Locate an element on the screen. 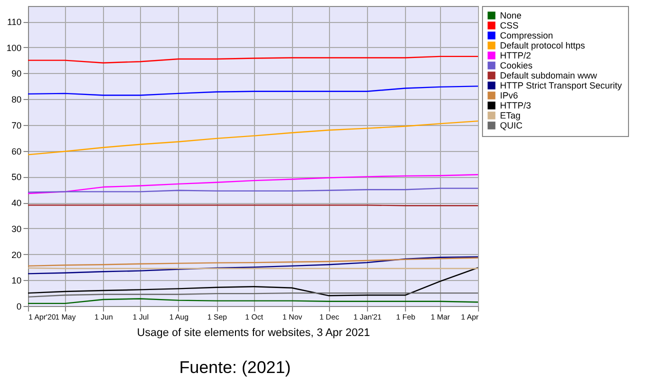 The image size is (649, 392). y-tick-label: 0 is located at coordinates (19, 307).